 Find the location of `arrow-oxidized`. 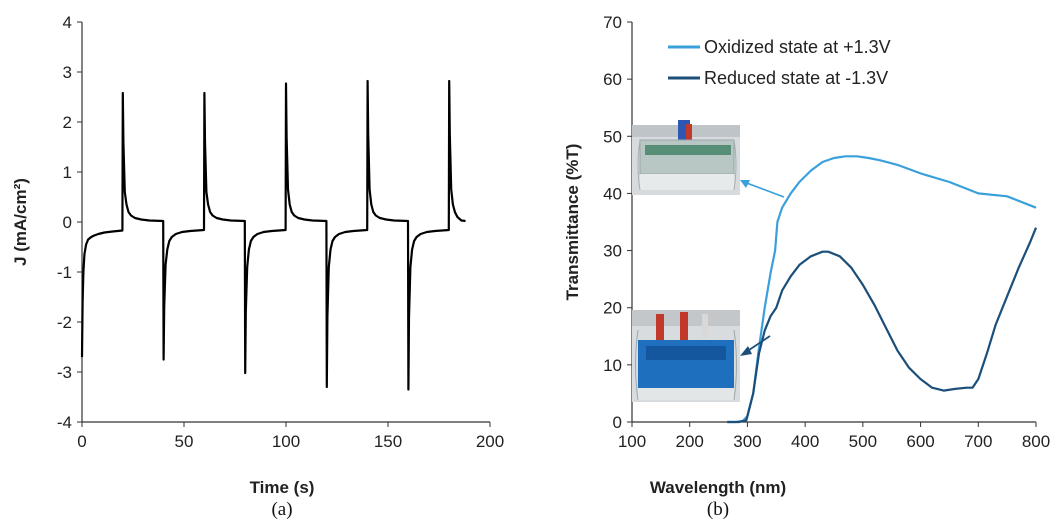

arrow-oxidized is located at coordinates (764, 189).